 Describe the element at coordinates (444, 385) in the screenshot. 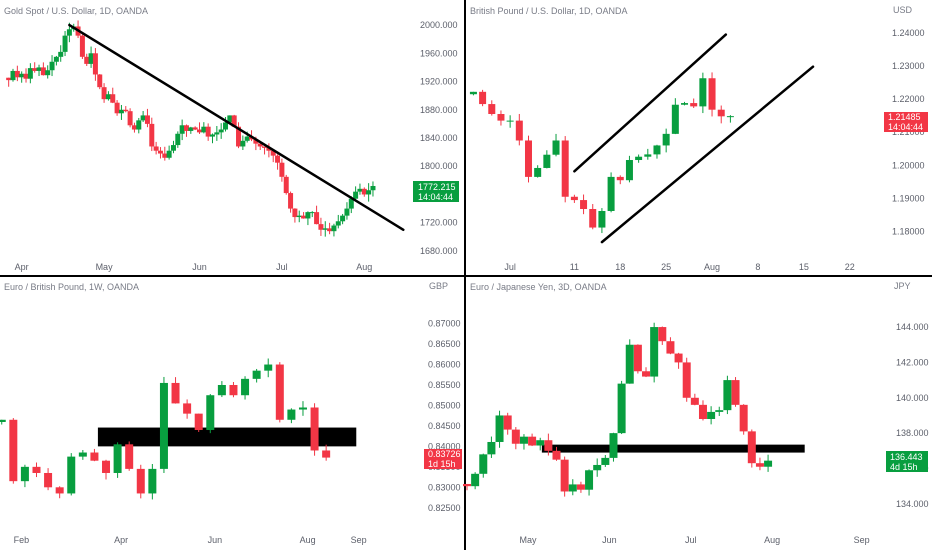

I see `eurgbp-y-tick: 0.85500` at that location.